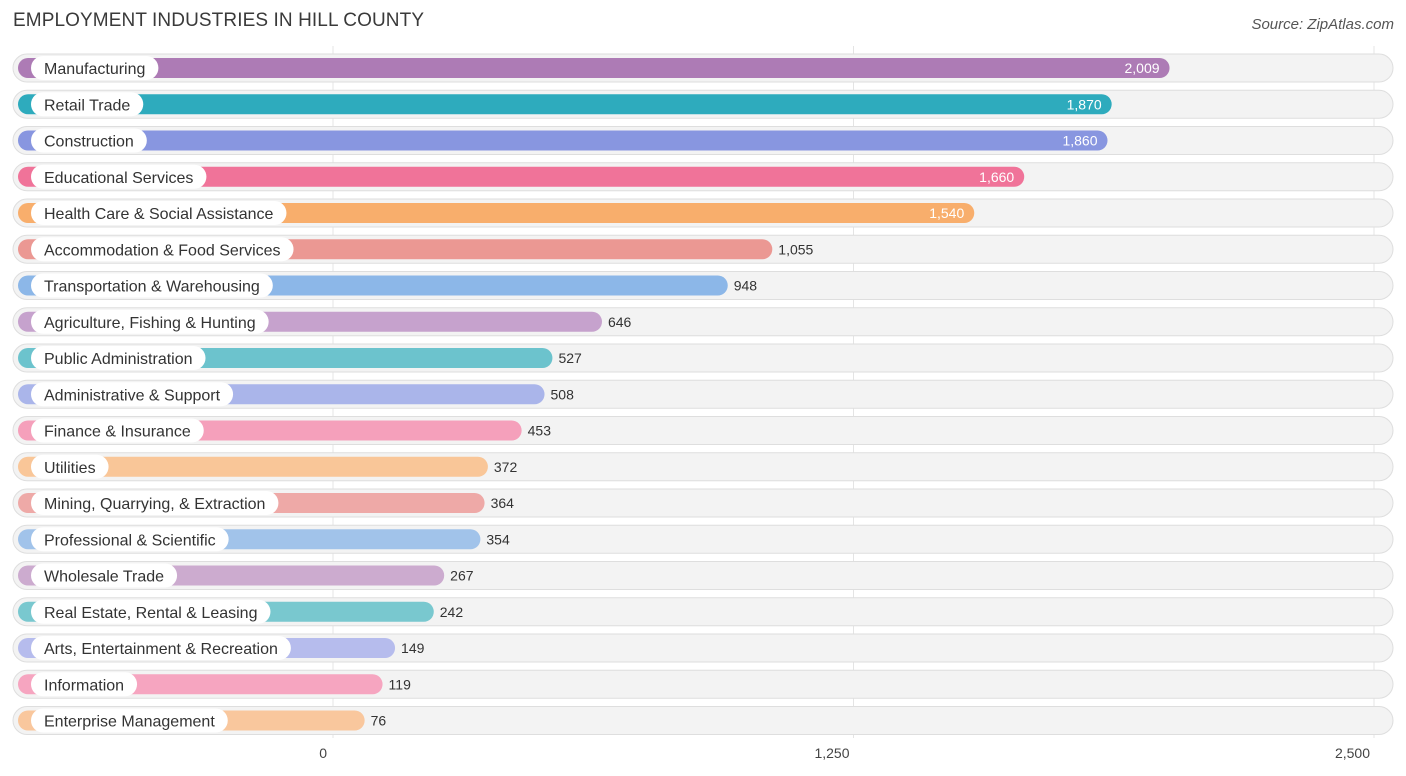  Describe the element at coordinates (703, 575) in the screenshot. I see `bar-row: Wholesale Trade 267` at that location.